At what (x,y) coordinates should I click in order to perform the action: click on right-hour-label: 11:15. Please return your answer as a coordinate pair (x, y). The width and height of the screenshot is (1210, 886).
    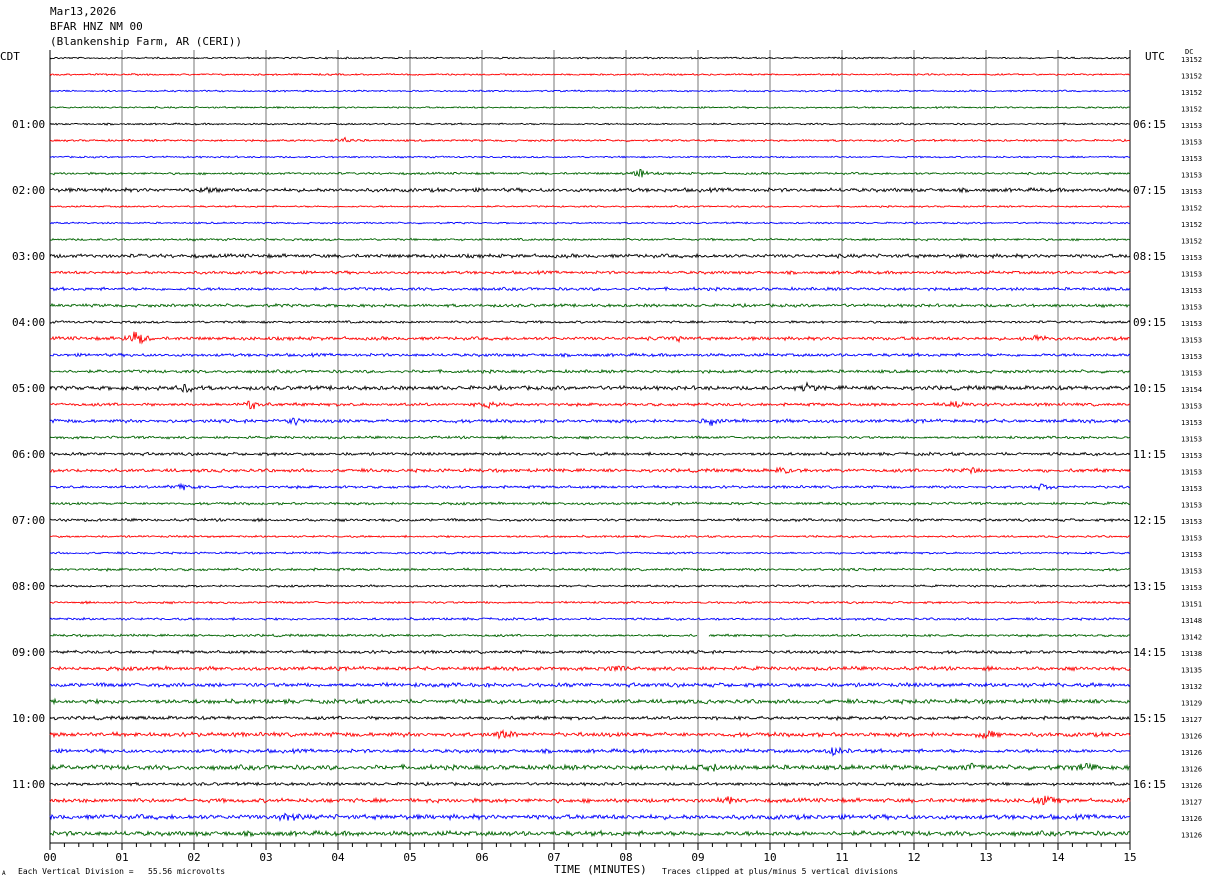
    Looking at the image, I should click on (1149, 454).